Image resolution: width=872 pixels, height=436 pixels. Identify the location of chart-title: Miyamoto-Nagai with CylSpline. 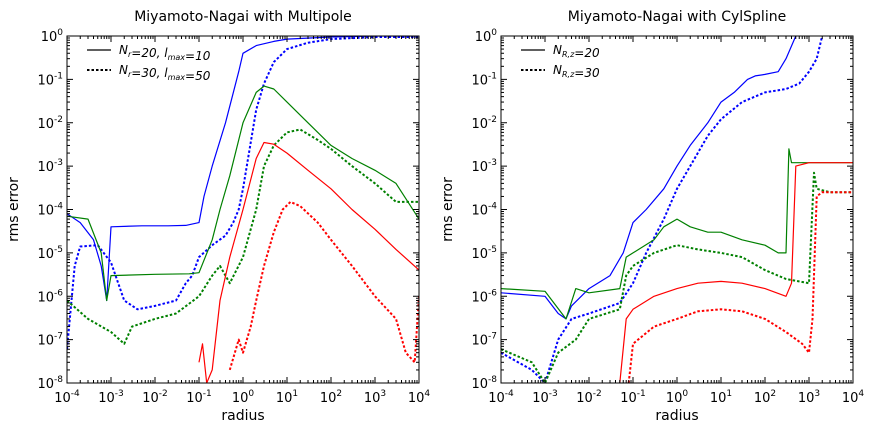
(677, 17).